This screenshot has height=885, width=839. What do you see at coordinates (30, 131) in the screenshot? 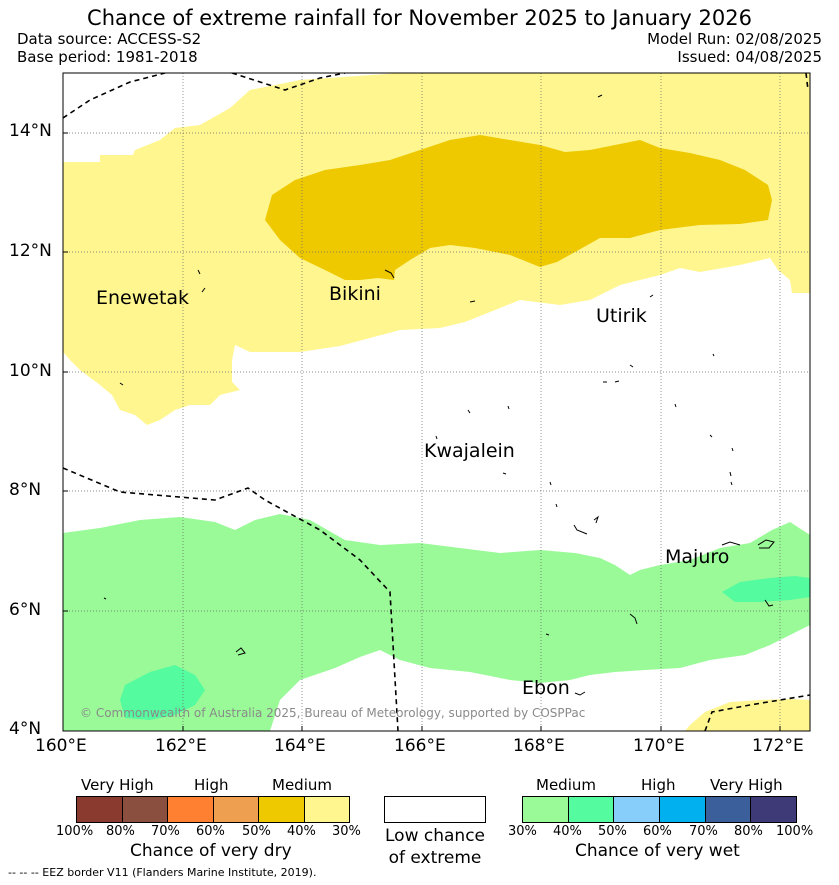
I see `lat-tick-label: 14°N` at bounding box center [30, 131].